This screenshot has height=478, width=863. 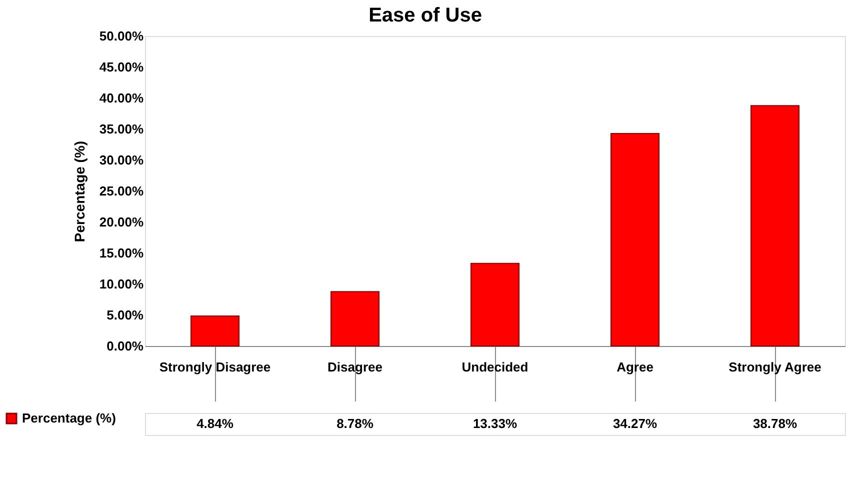 I want to click on y-tick-label: 30.00%, so click(x=121, y=160).